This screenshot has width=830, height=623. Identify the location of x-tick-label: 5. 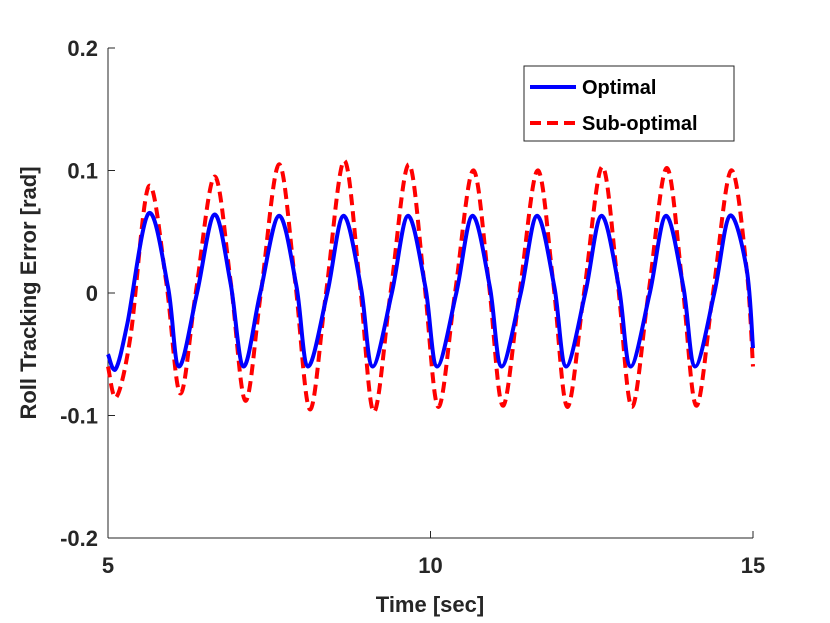
(108, 565).